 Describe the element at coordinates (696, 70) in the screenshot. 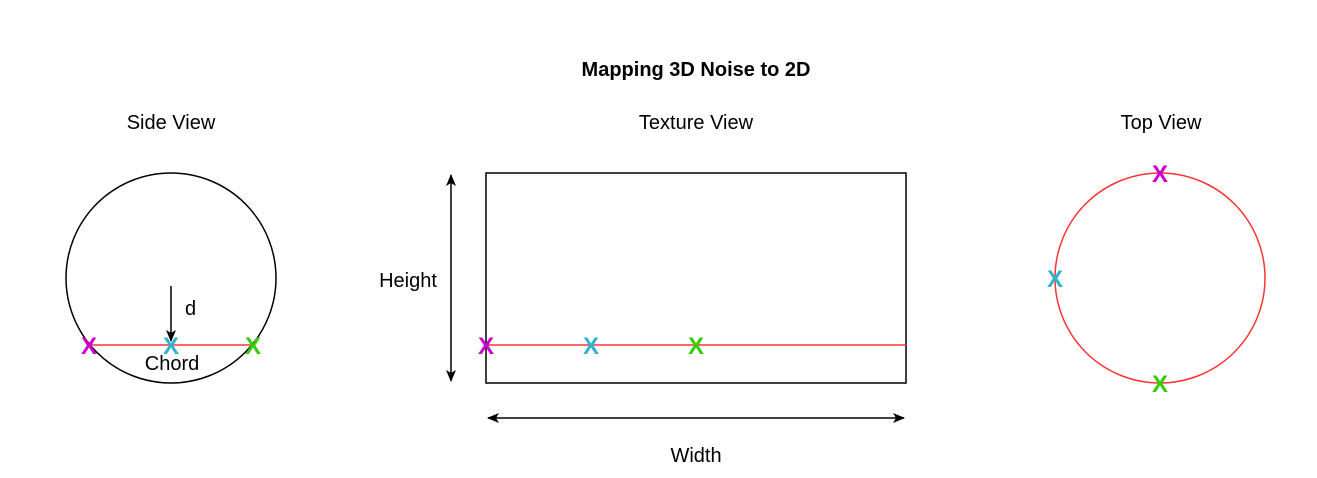

I see `diagram-title: Mapping 3D Noise to 2D` at that location.